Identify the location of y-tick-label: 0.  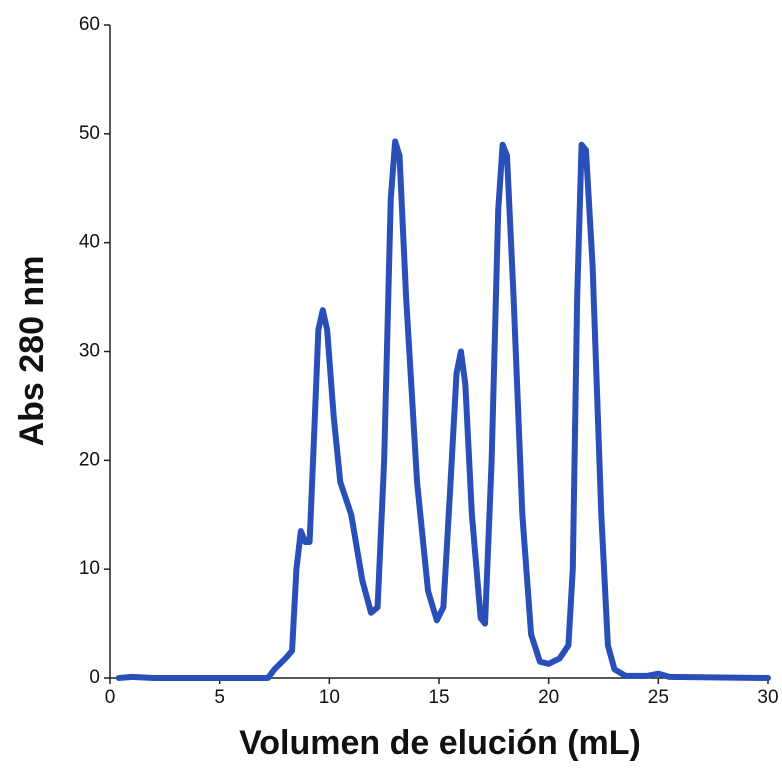
(94, 677).